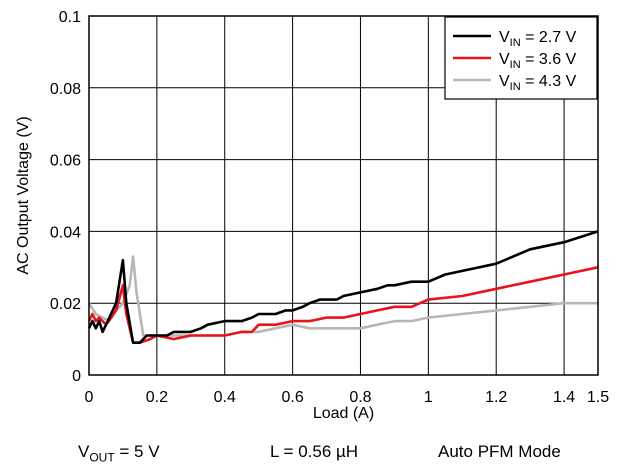 Image resolution: width=621 pixels, height=472 pixels. What do you see at coordinates (137, 451) in the screenshot?
I see `vout-caption-rest: = 5 V` at bounding box center [137, 451].